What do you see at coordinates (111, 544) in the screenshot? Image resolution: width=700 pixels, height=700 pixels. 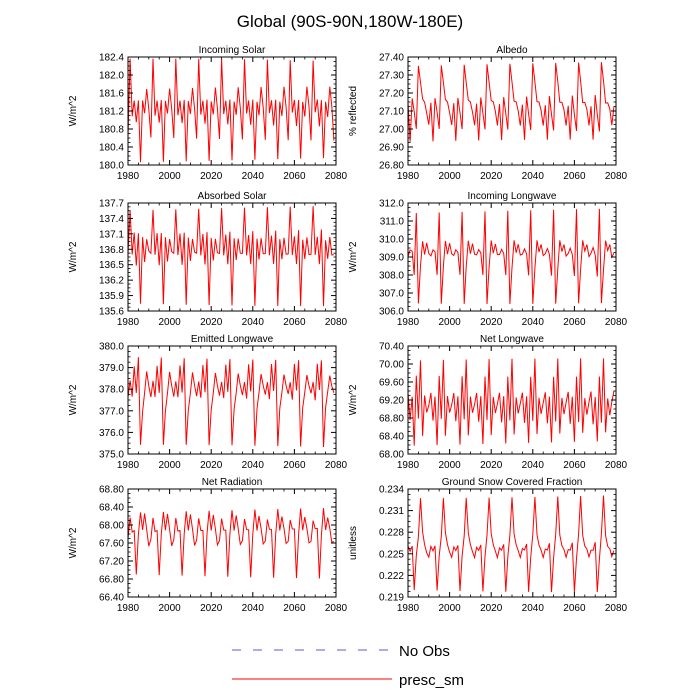 I see `y-tick-label: 67.60` at bounding box center [111, 544].